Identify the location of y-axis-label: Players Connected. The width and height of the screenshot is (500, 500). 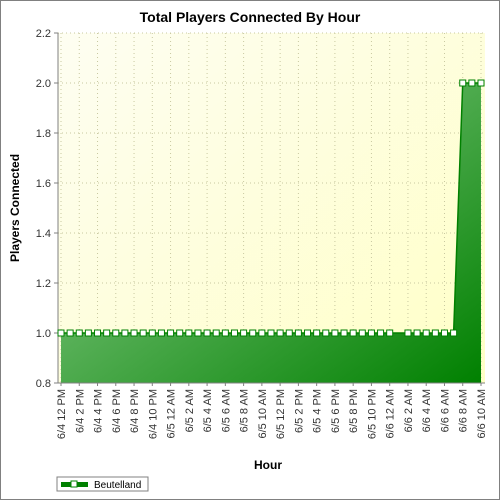
(15, 208).